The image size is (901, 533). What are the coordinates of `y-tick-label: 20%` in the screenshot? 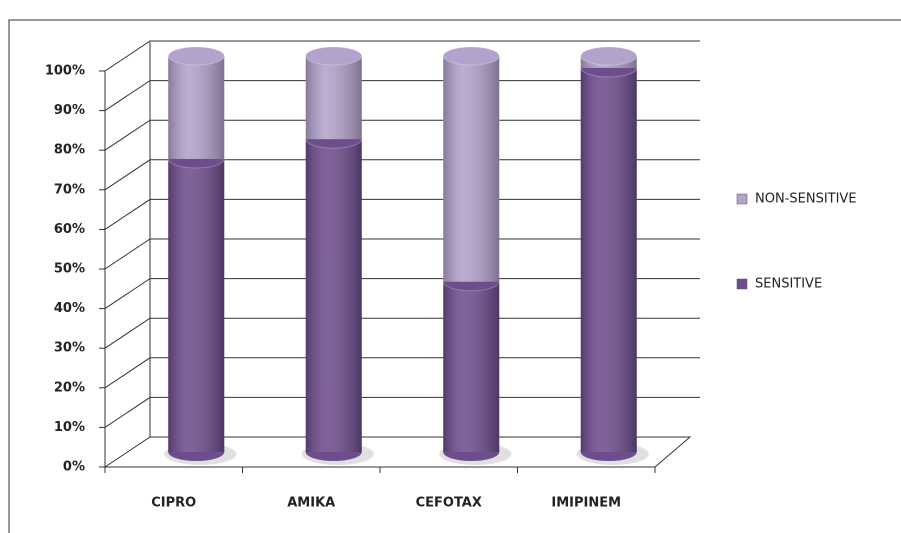 It's located at (69, 387).